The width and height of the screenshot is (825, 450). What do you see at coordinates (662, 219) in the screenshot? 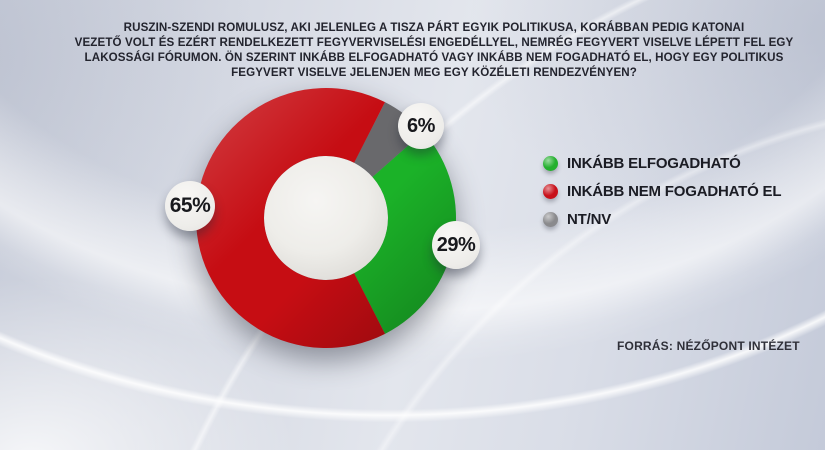
I see `legend-item-ntnv: NT/NV` at bounding box center [662, 219].